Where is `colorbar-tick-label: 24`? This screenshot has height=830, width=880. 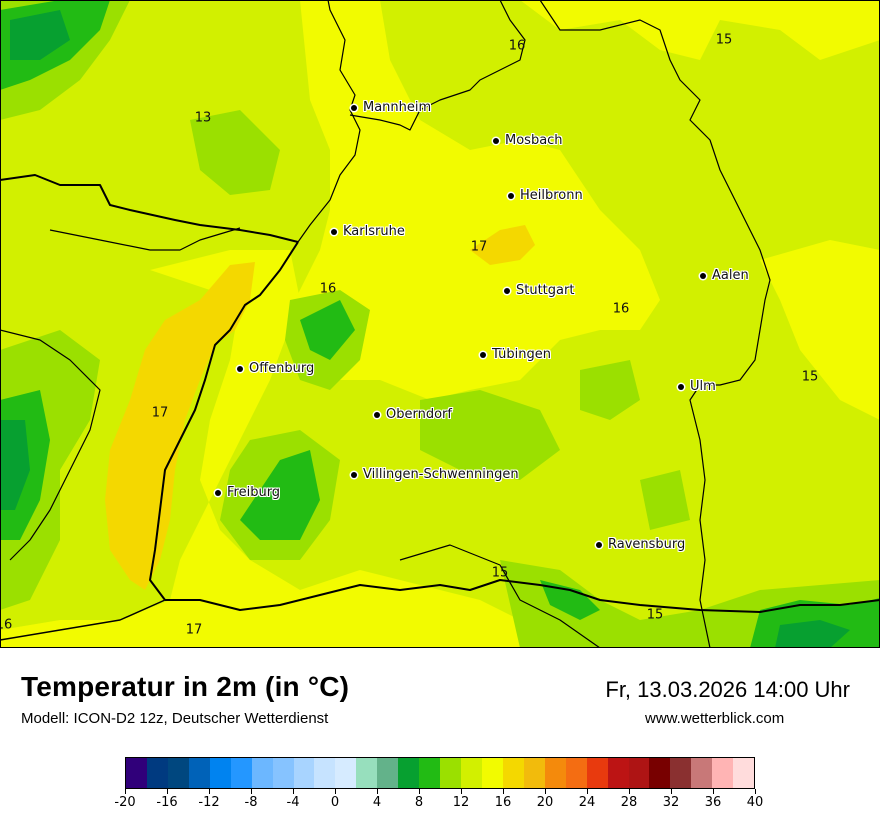 colorbar-tick-label: 24 is located at coordinates (587, 802).